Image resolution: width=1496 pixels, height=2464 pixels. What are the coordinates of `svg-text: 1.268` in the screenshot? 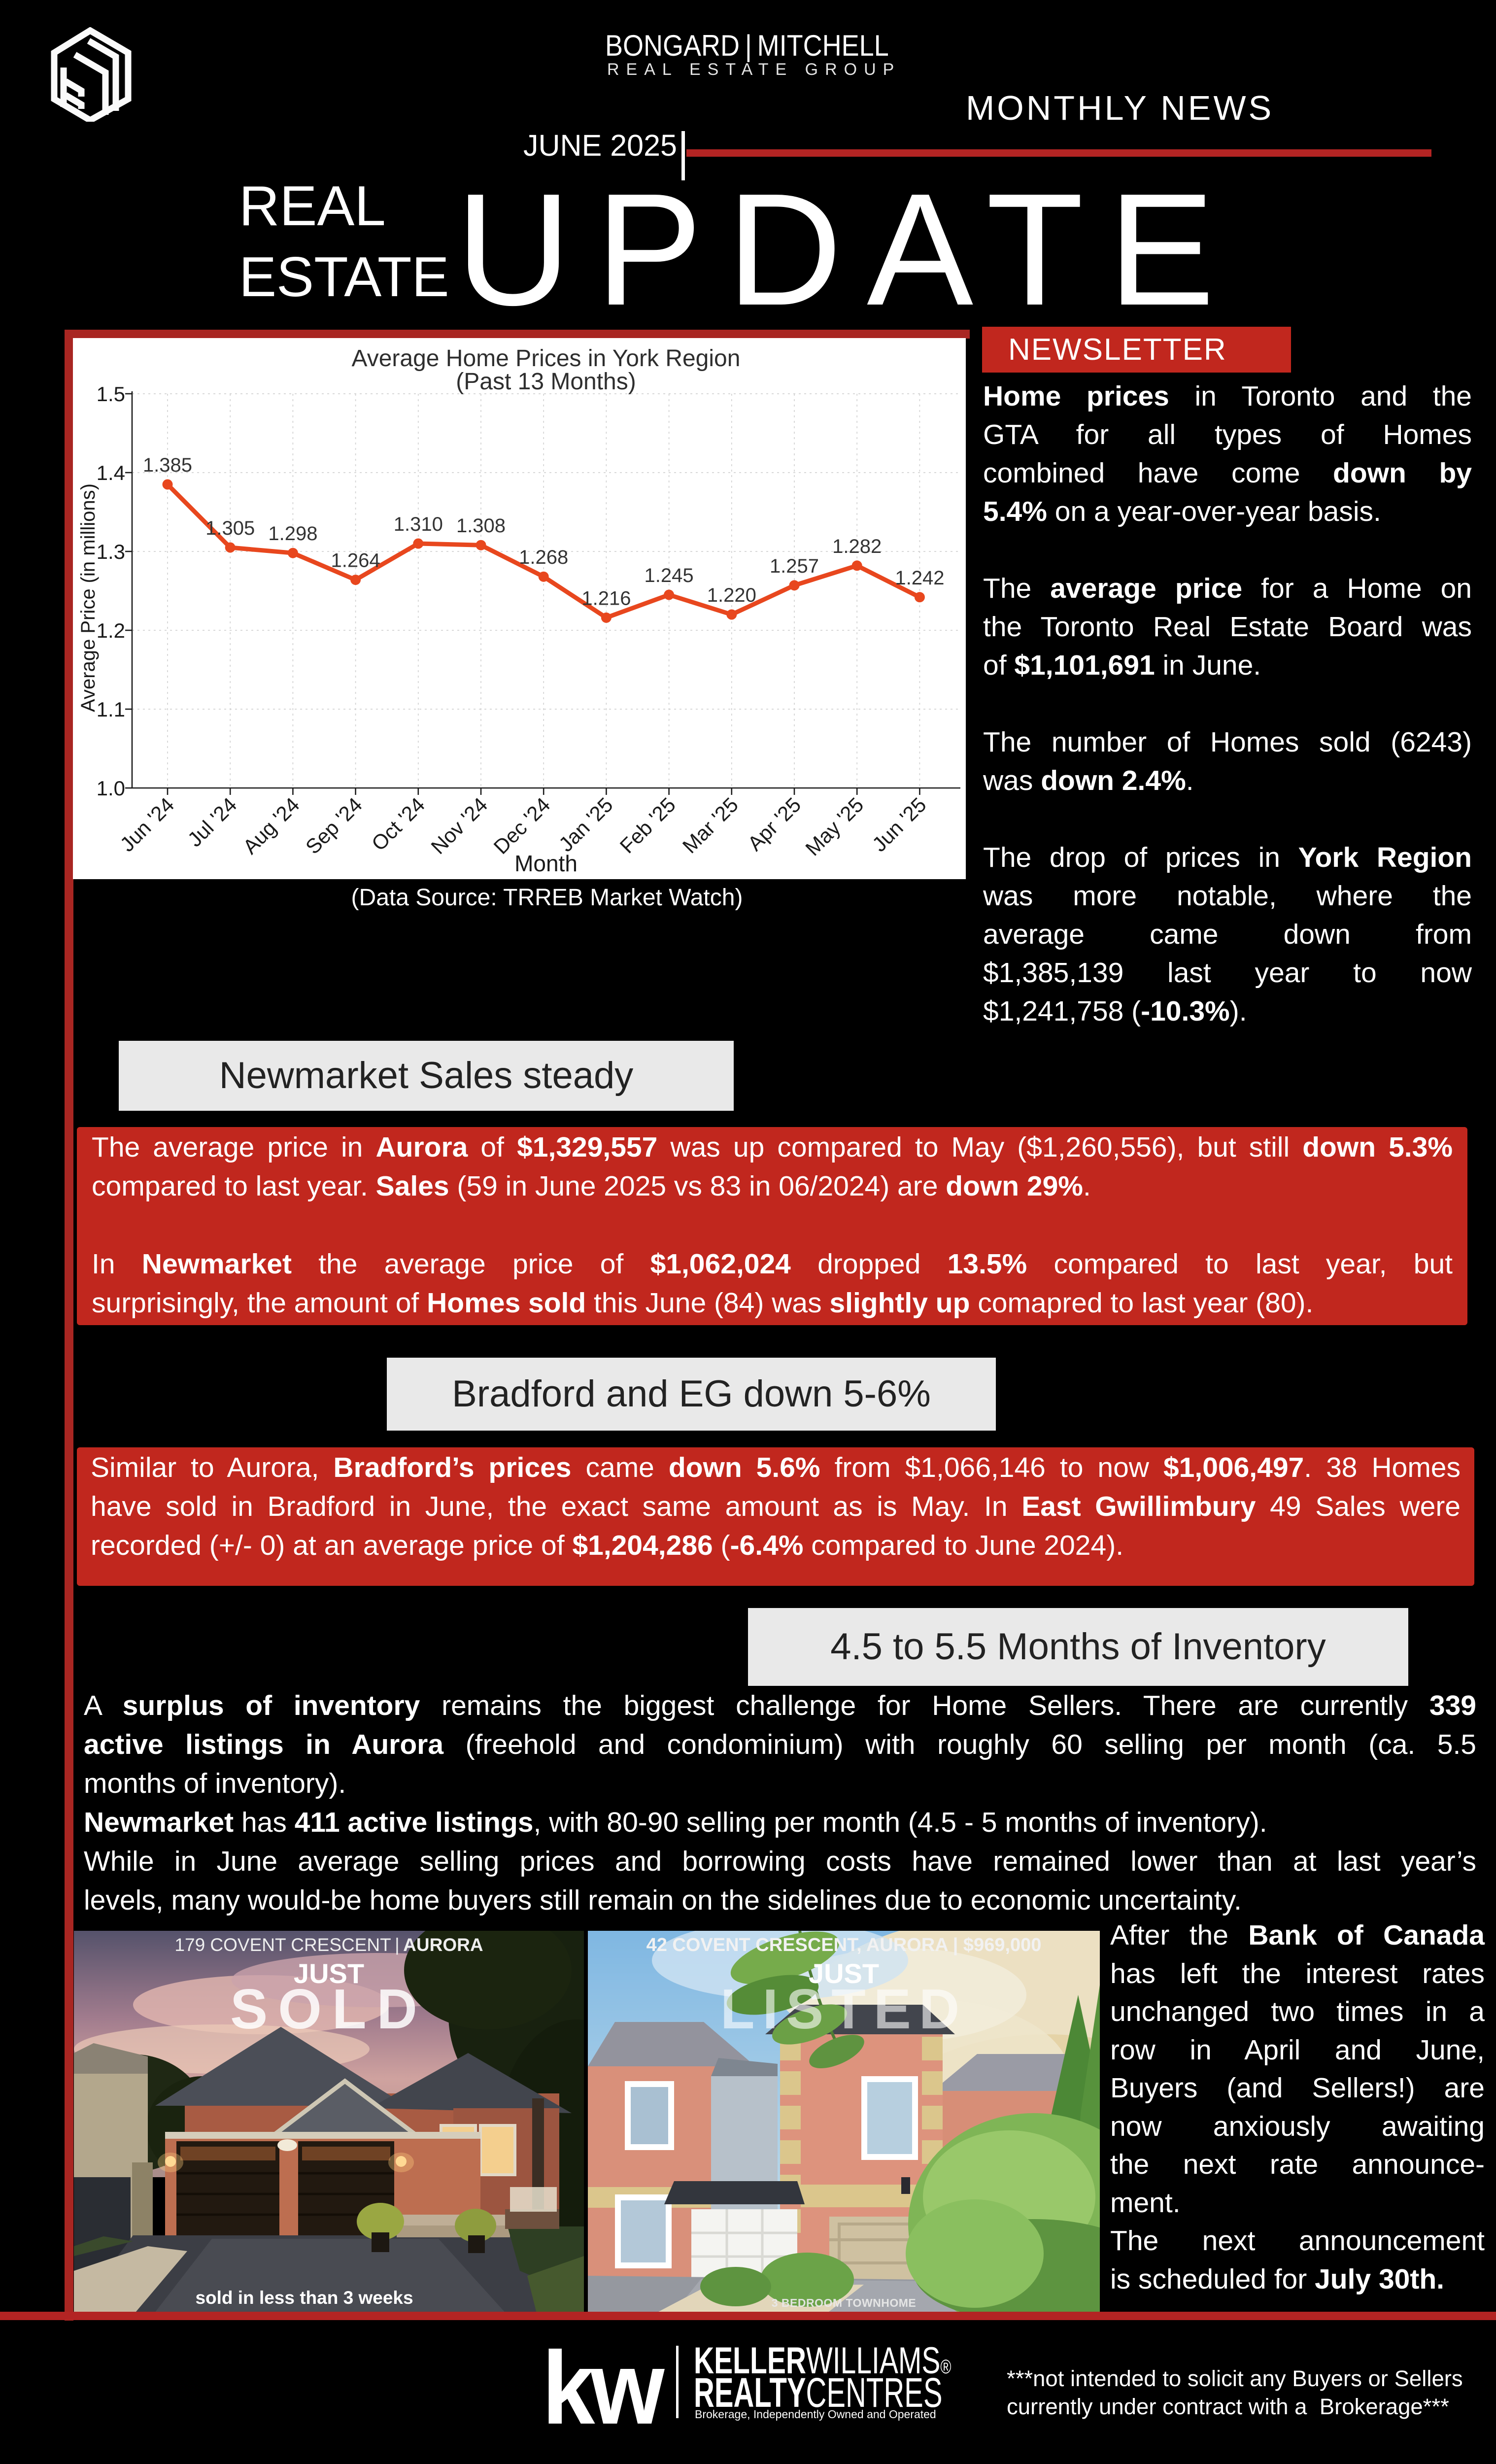 It's located at (543, 557).